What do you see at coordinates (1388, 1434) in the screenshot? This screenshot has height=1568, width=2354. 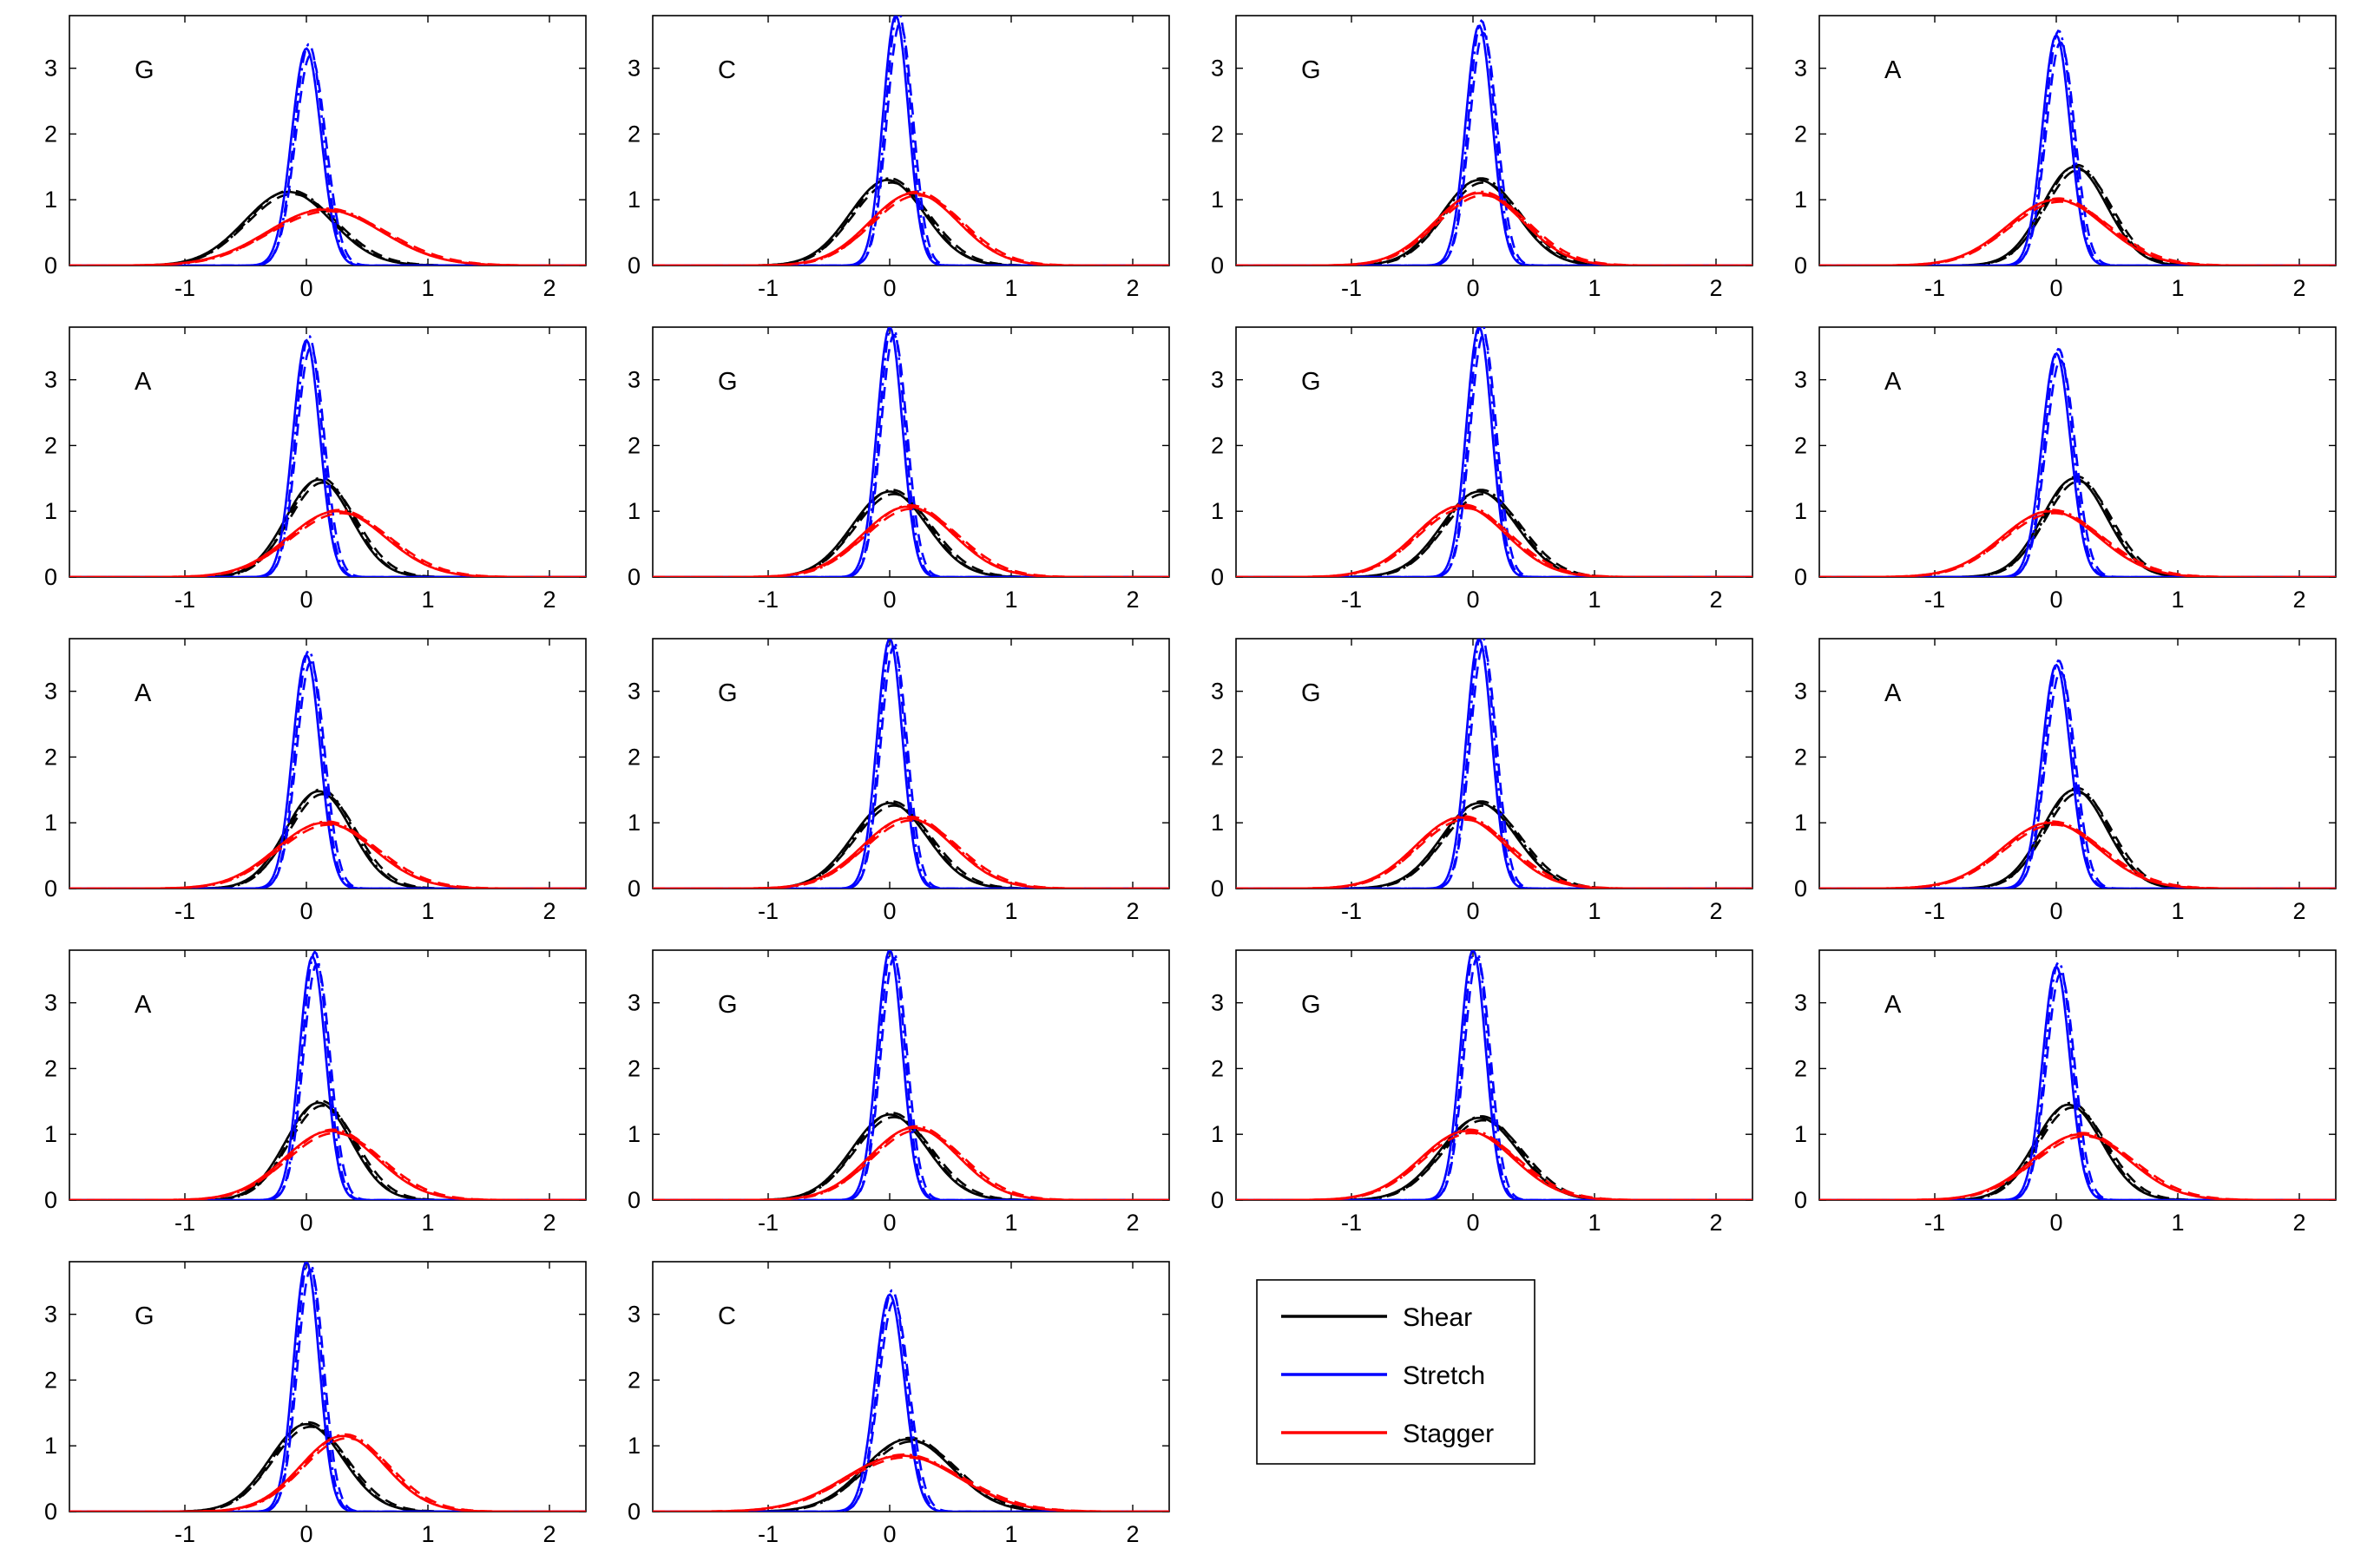 I see `legend-entry: Stagger` at bounding box center [1388, 1434].